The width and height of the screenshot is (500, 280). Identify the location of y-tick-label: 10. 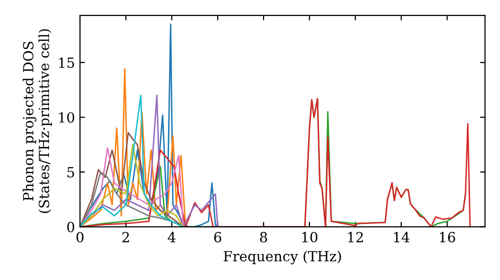
(66, 117).